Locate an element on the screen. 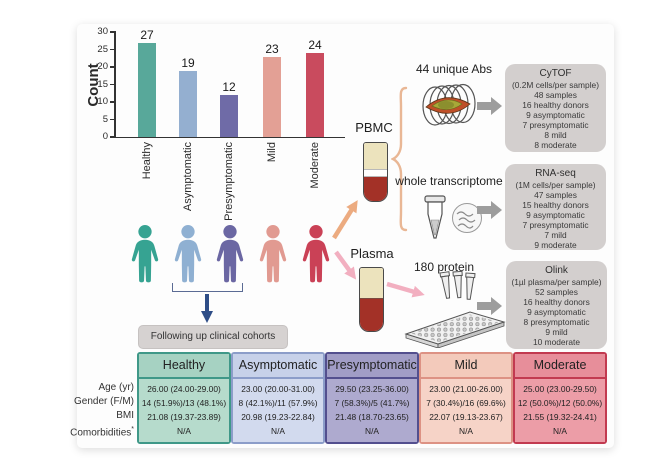  person-icon-mild is located at coordinates (273, 254).